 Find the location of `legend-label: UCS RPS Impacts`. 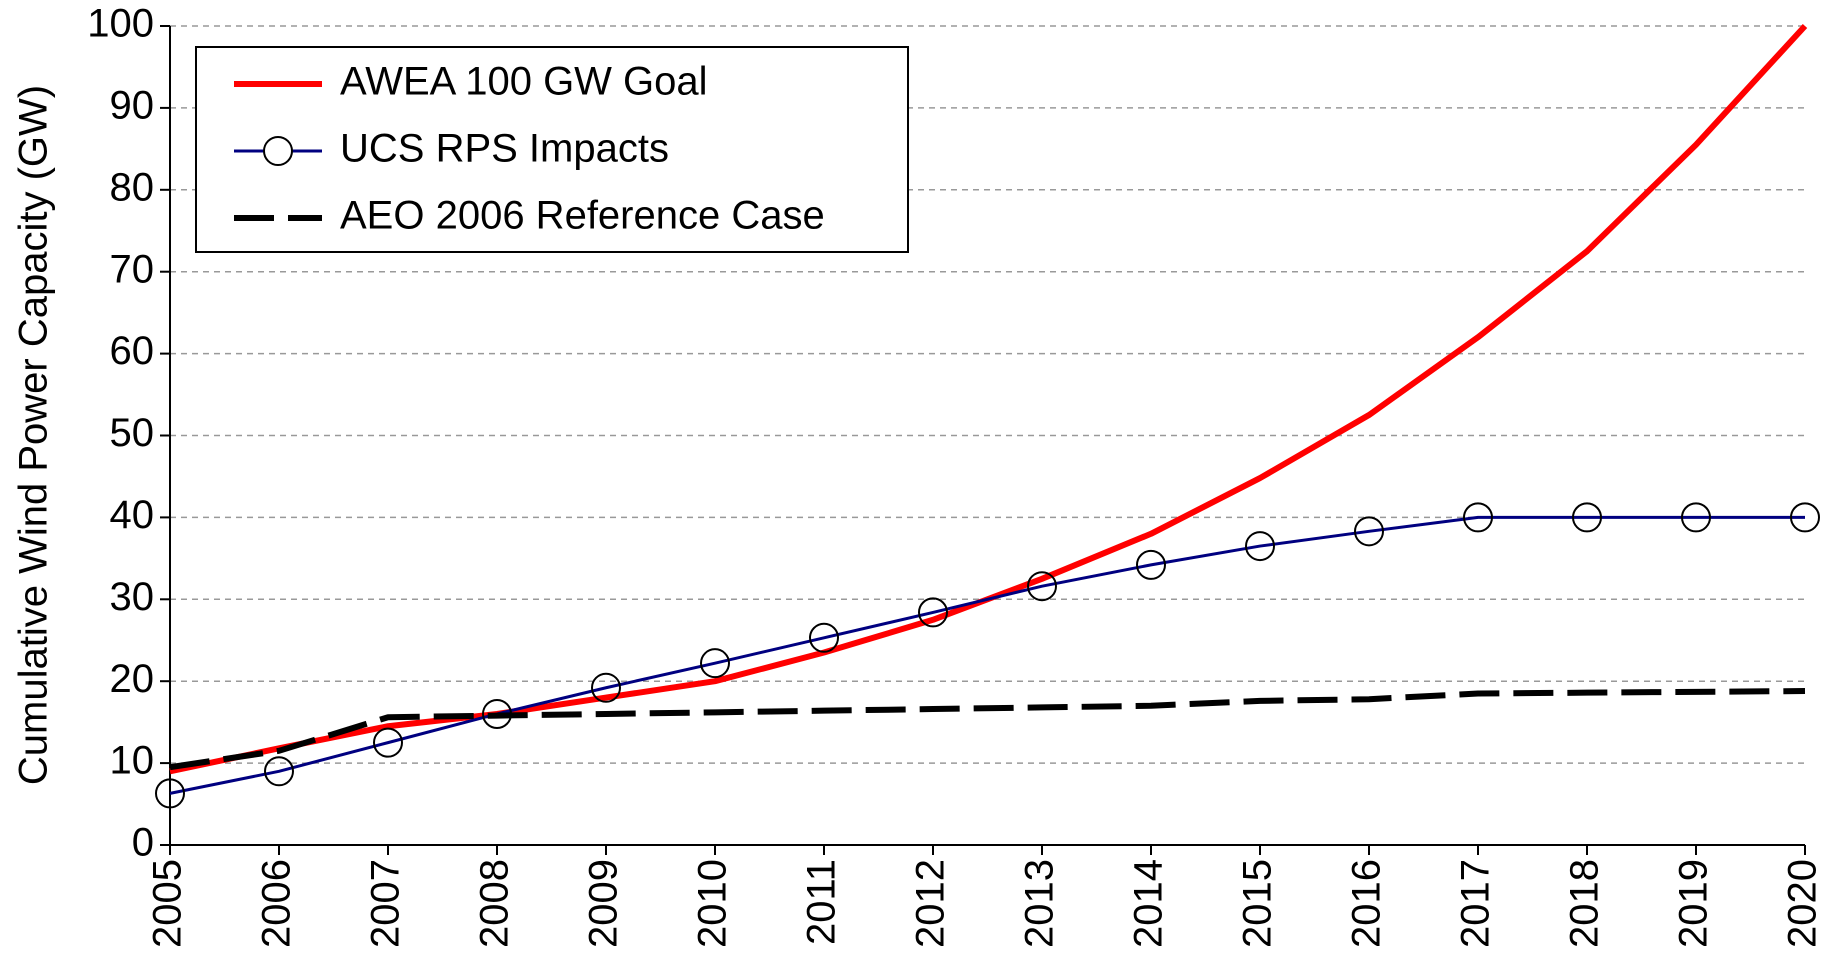

legend-label: UCS RPS Impacts is located at coordinates (504, 149).